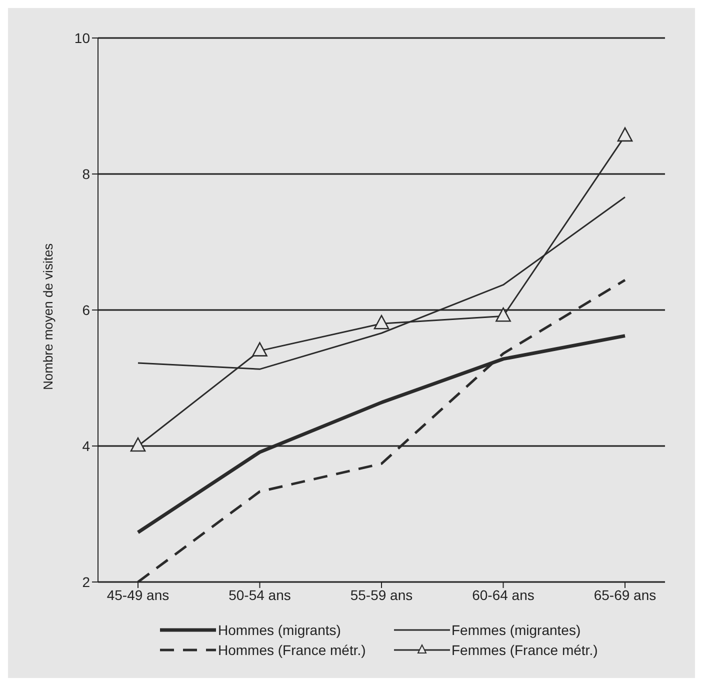 The height and width of the screenshot is (686, 703). I want to click on x-tick-label: 60-64 ans, so click(503, 594).